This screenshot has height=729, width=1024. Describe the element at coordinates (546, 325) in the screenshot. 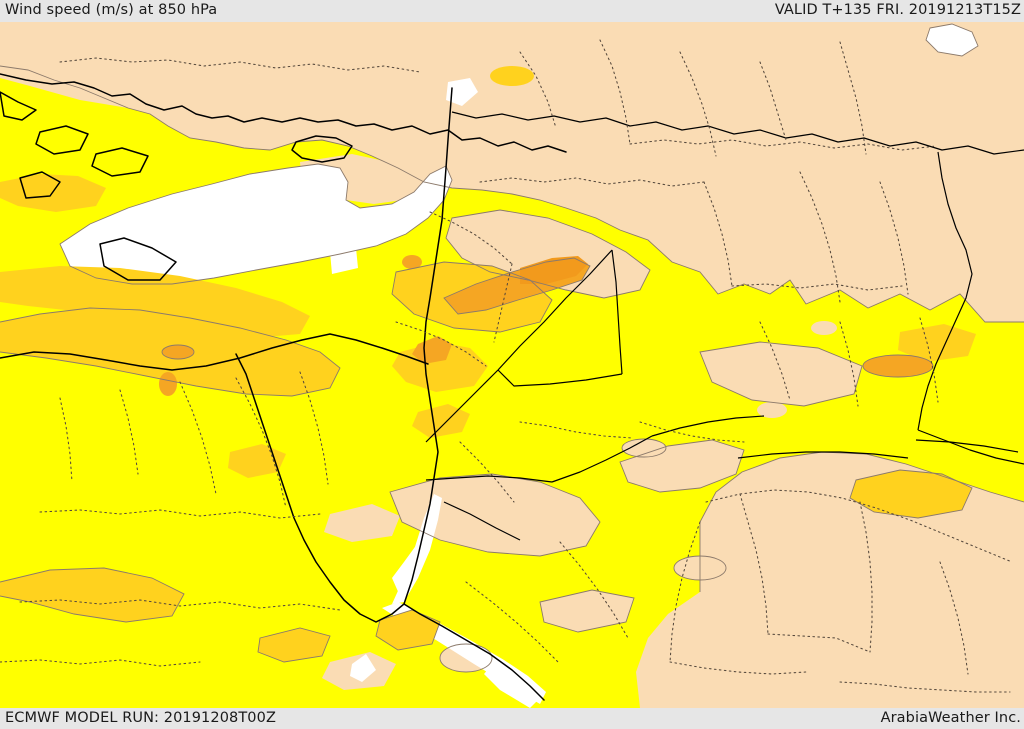

I see `band-high-orange-group` at that location.